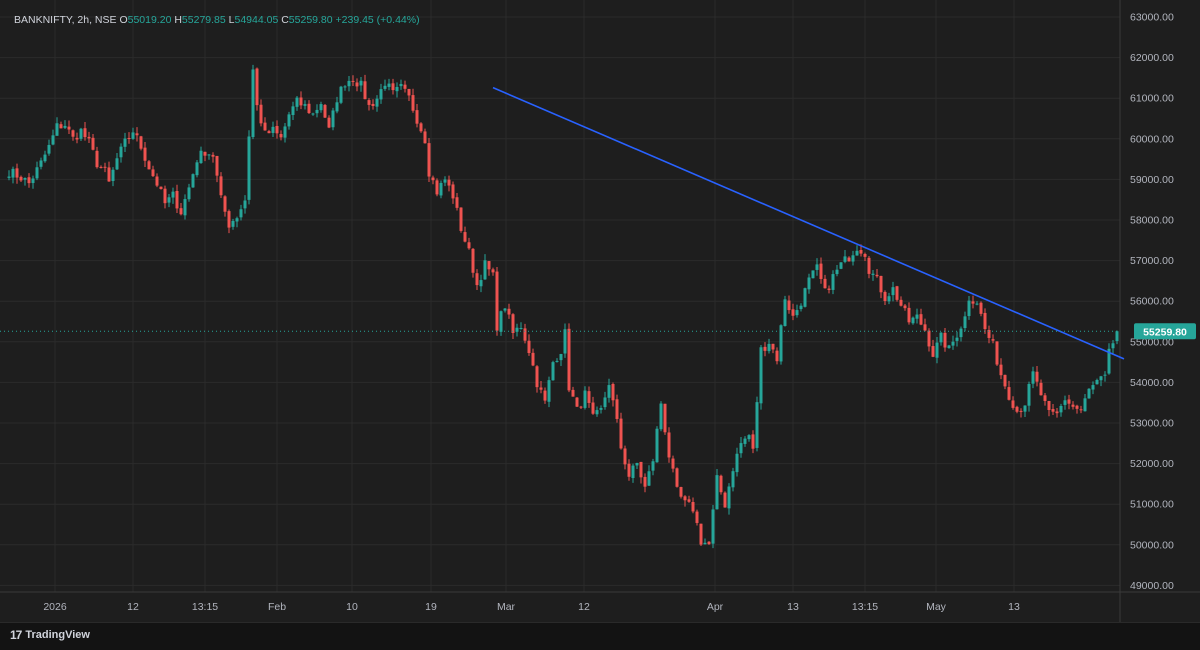 This screenshot has height=650, width=1200. What do you see at coordinates (50, 635) in the screenshot?
I see `tradingview-brand: 17 TradingView` at bounding box center [50, 635].